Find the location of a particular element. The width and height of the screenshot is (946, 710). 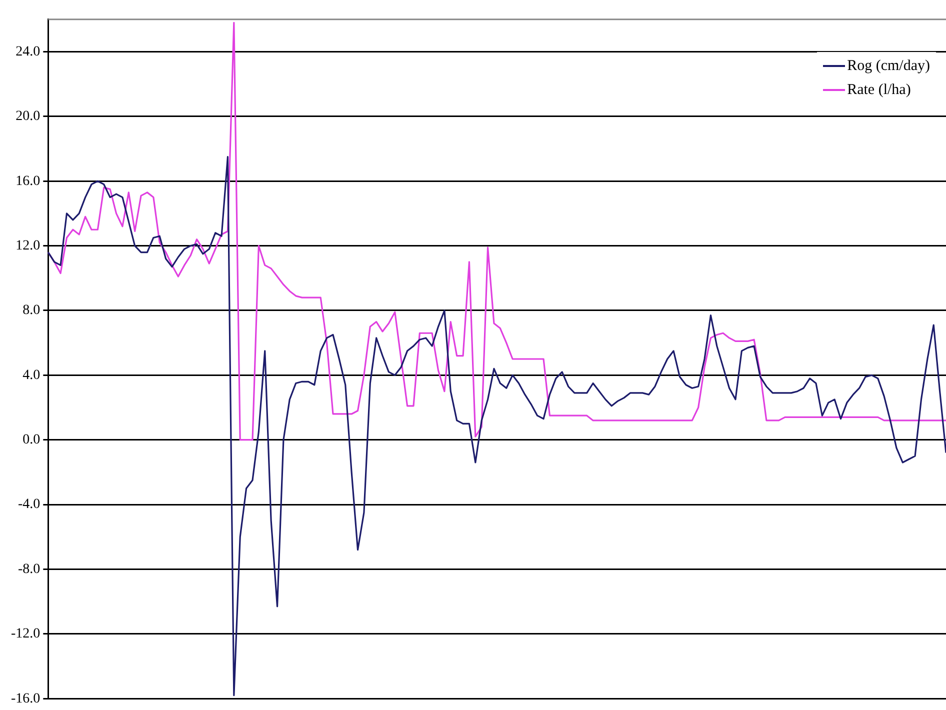

y-tick-label: 0.0 is located at coordinates (31, 440).